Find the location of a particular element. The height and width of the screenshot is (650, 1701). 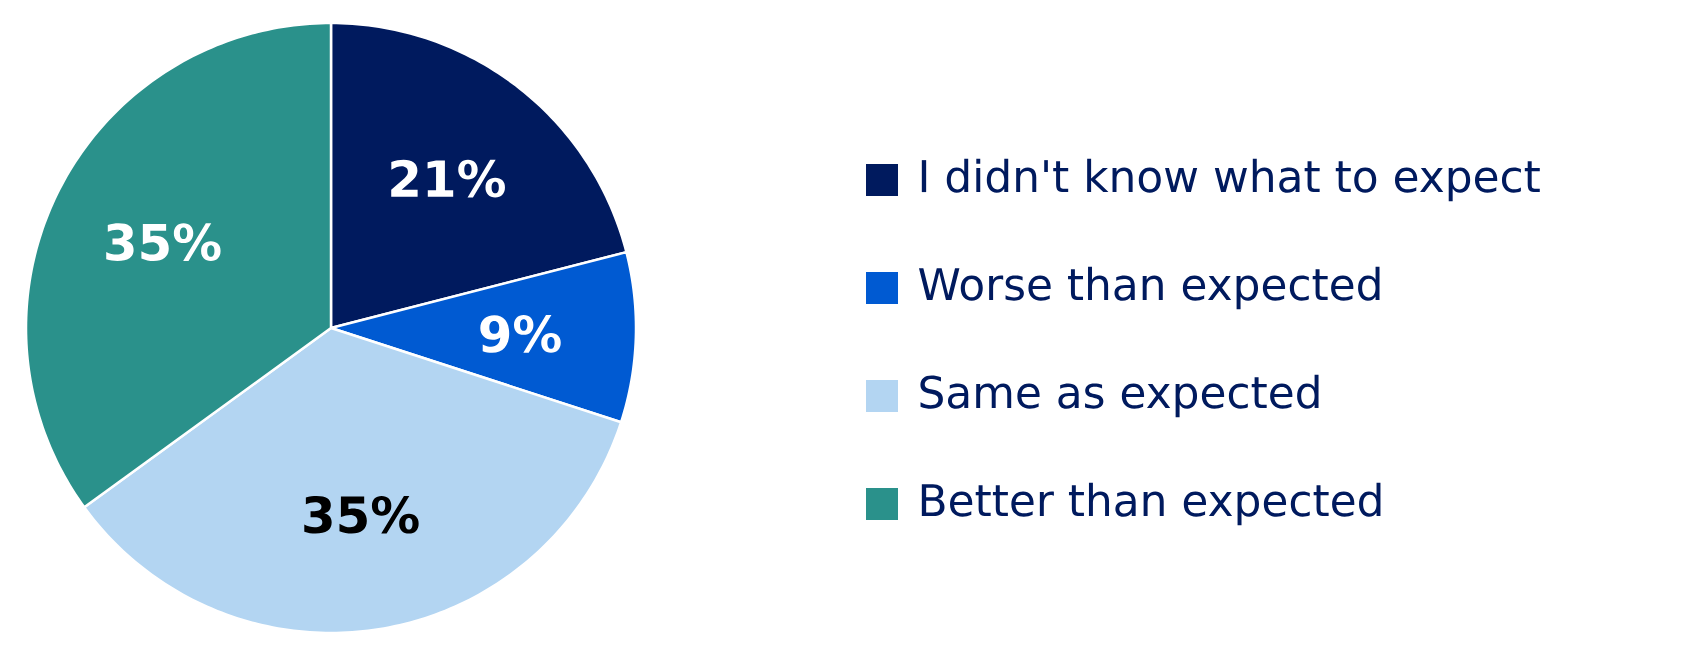

data-label: 21% is located at coordinates (448, 178).